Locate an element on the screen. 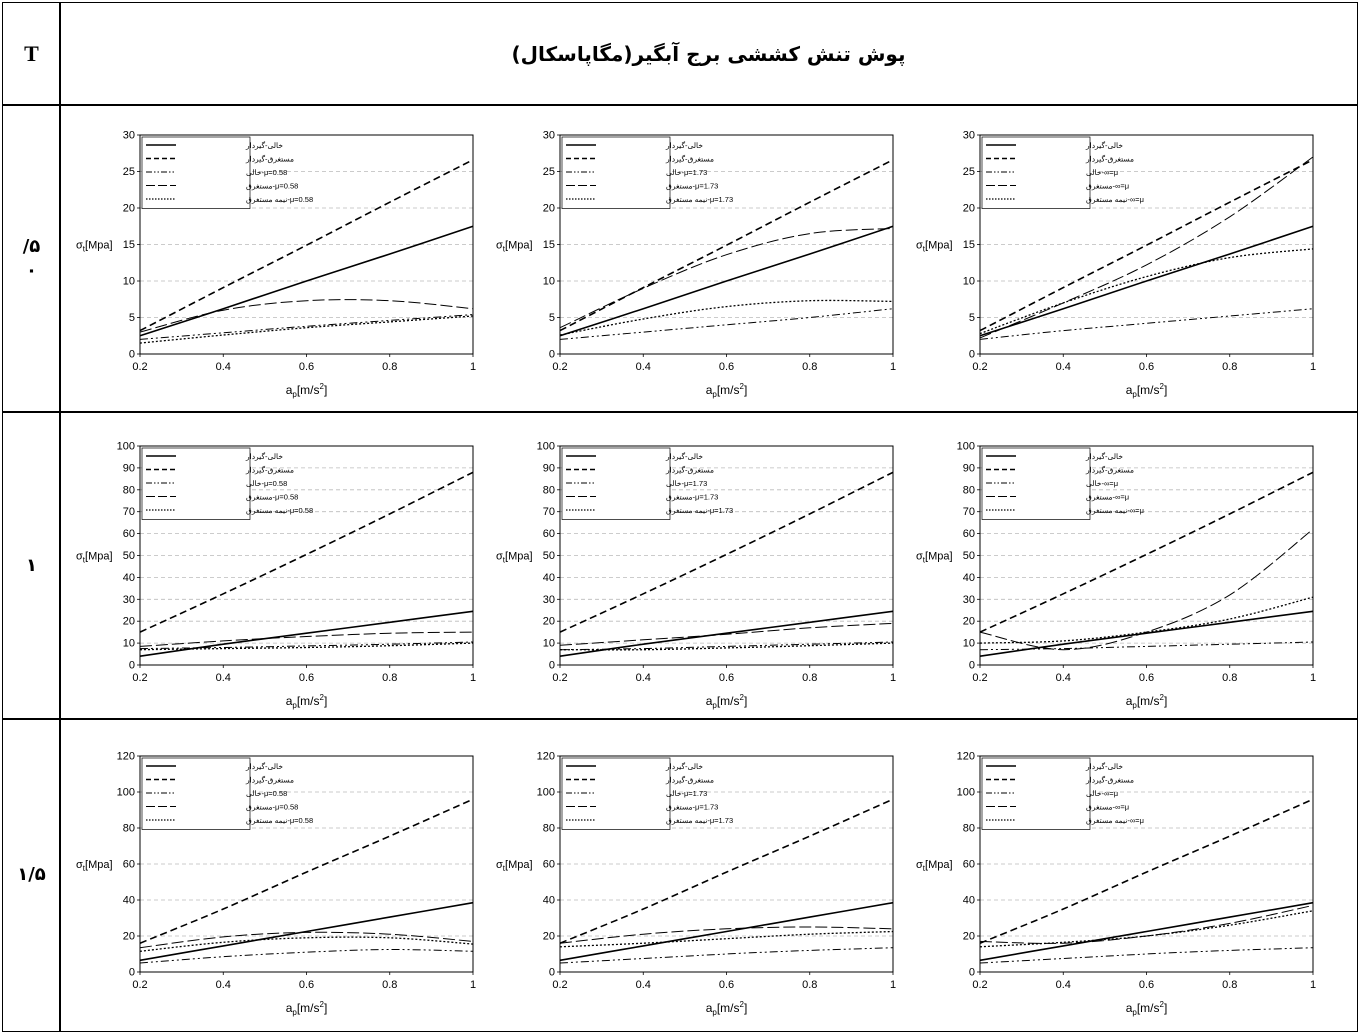 The image size is (1360, 1034). row-label-cell-2: ۱/۵ is located at coordinates (31, 875).